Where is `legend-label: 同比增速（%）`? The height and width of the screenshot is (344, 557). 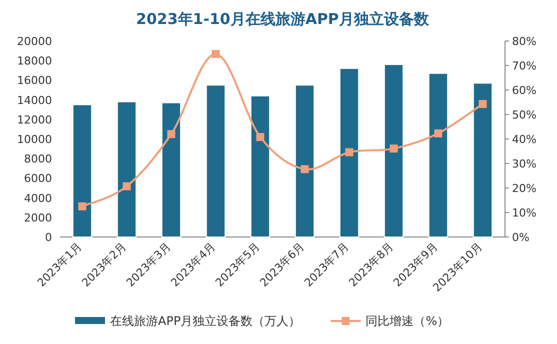 legend-label: 同比增速（%） is located at coordinates (408, 321).